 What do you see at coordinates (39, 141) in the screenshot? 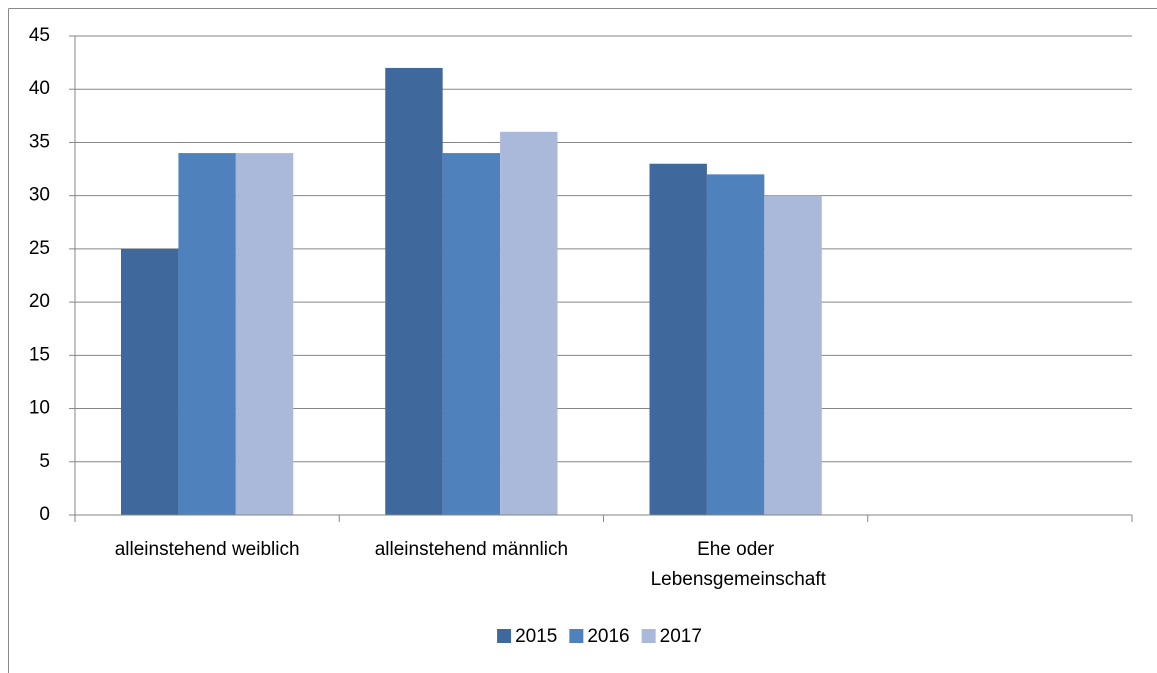
I see `y-tick-label: 35` at bounding box center [39, 141].